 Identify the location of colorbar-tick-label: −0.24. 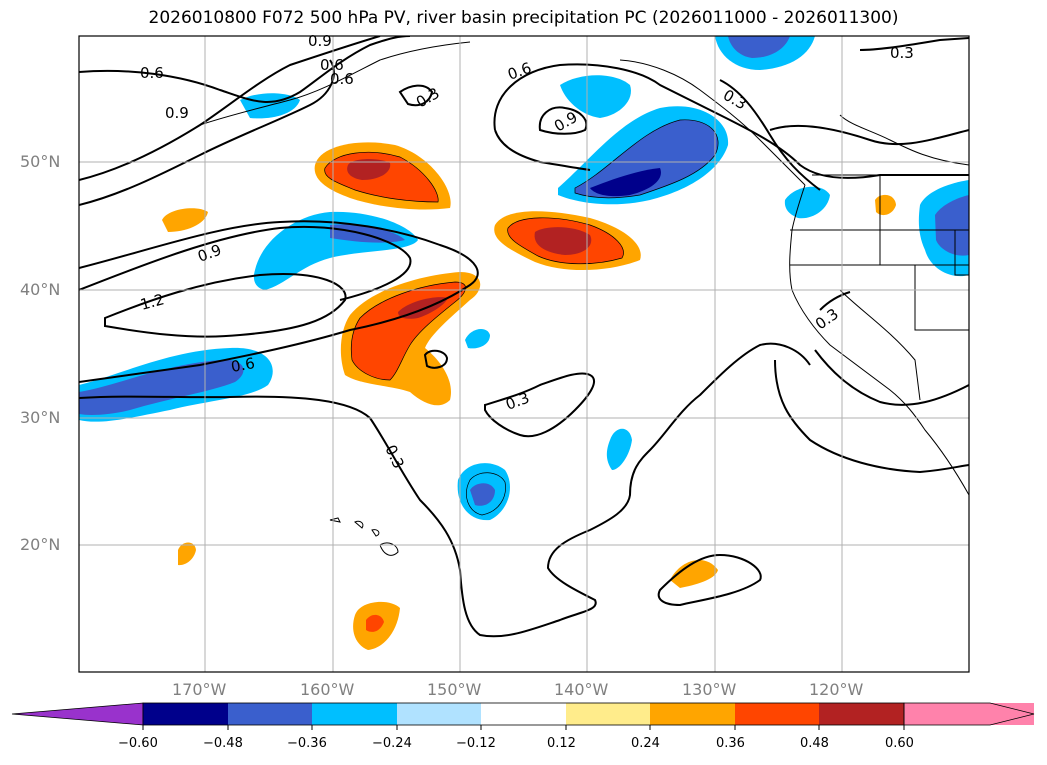
(392, 743).